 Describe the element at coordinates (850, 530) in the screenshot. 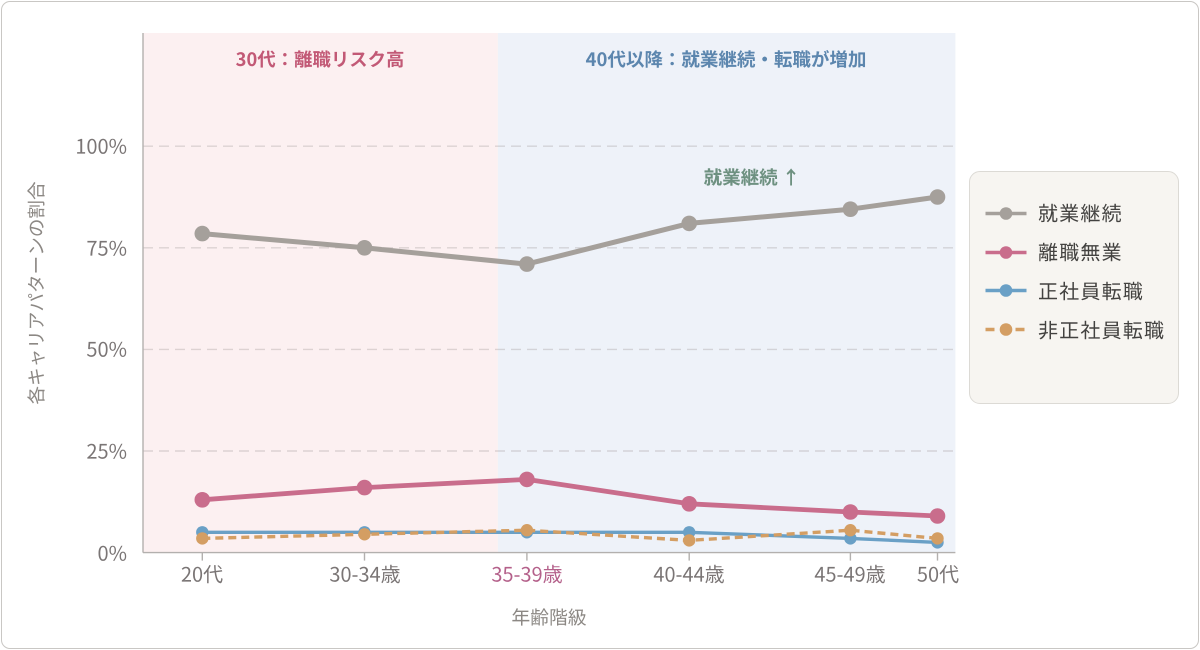

I see `data-point-非正社員転職-45-49歳` at that location.